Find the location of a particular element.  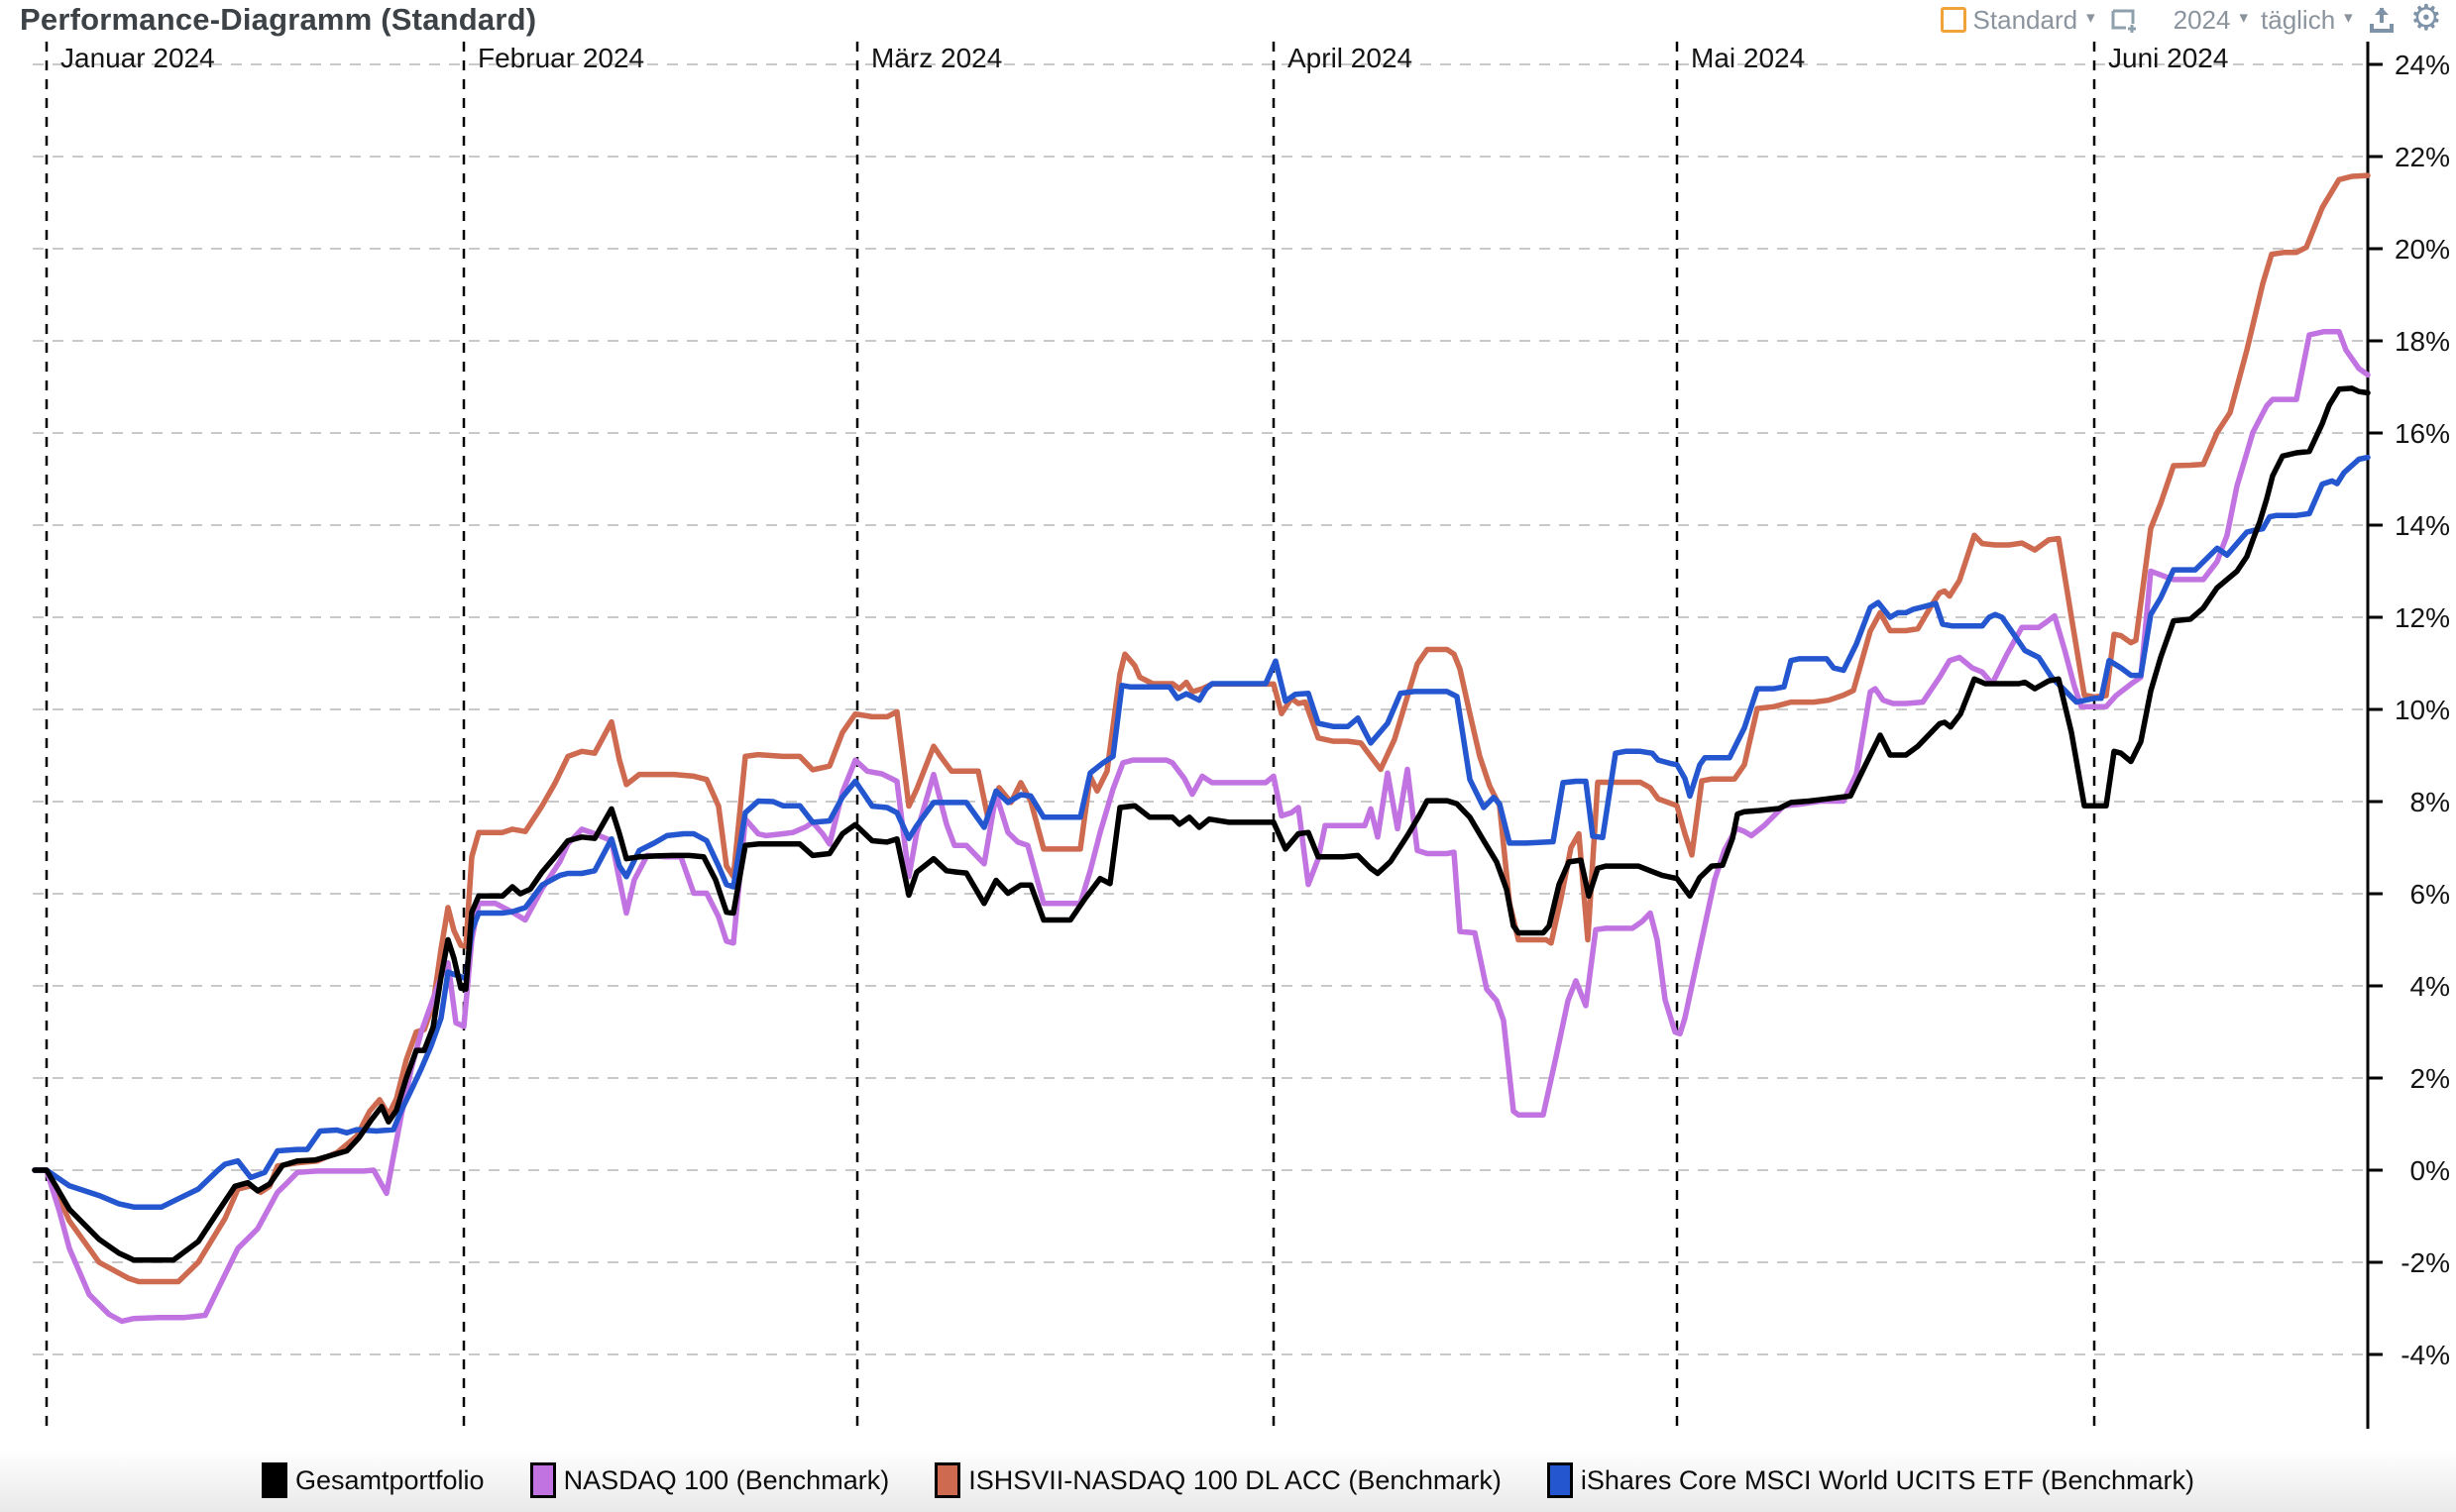

preset-label: Standard is located at coordinates (2025, 20).